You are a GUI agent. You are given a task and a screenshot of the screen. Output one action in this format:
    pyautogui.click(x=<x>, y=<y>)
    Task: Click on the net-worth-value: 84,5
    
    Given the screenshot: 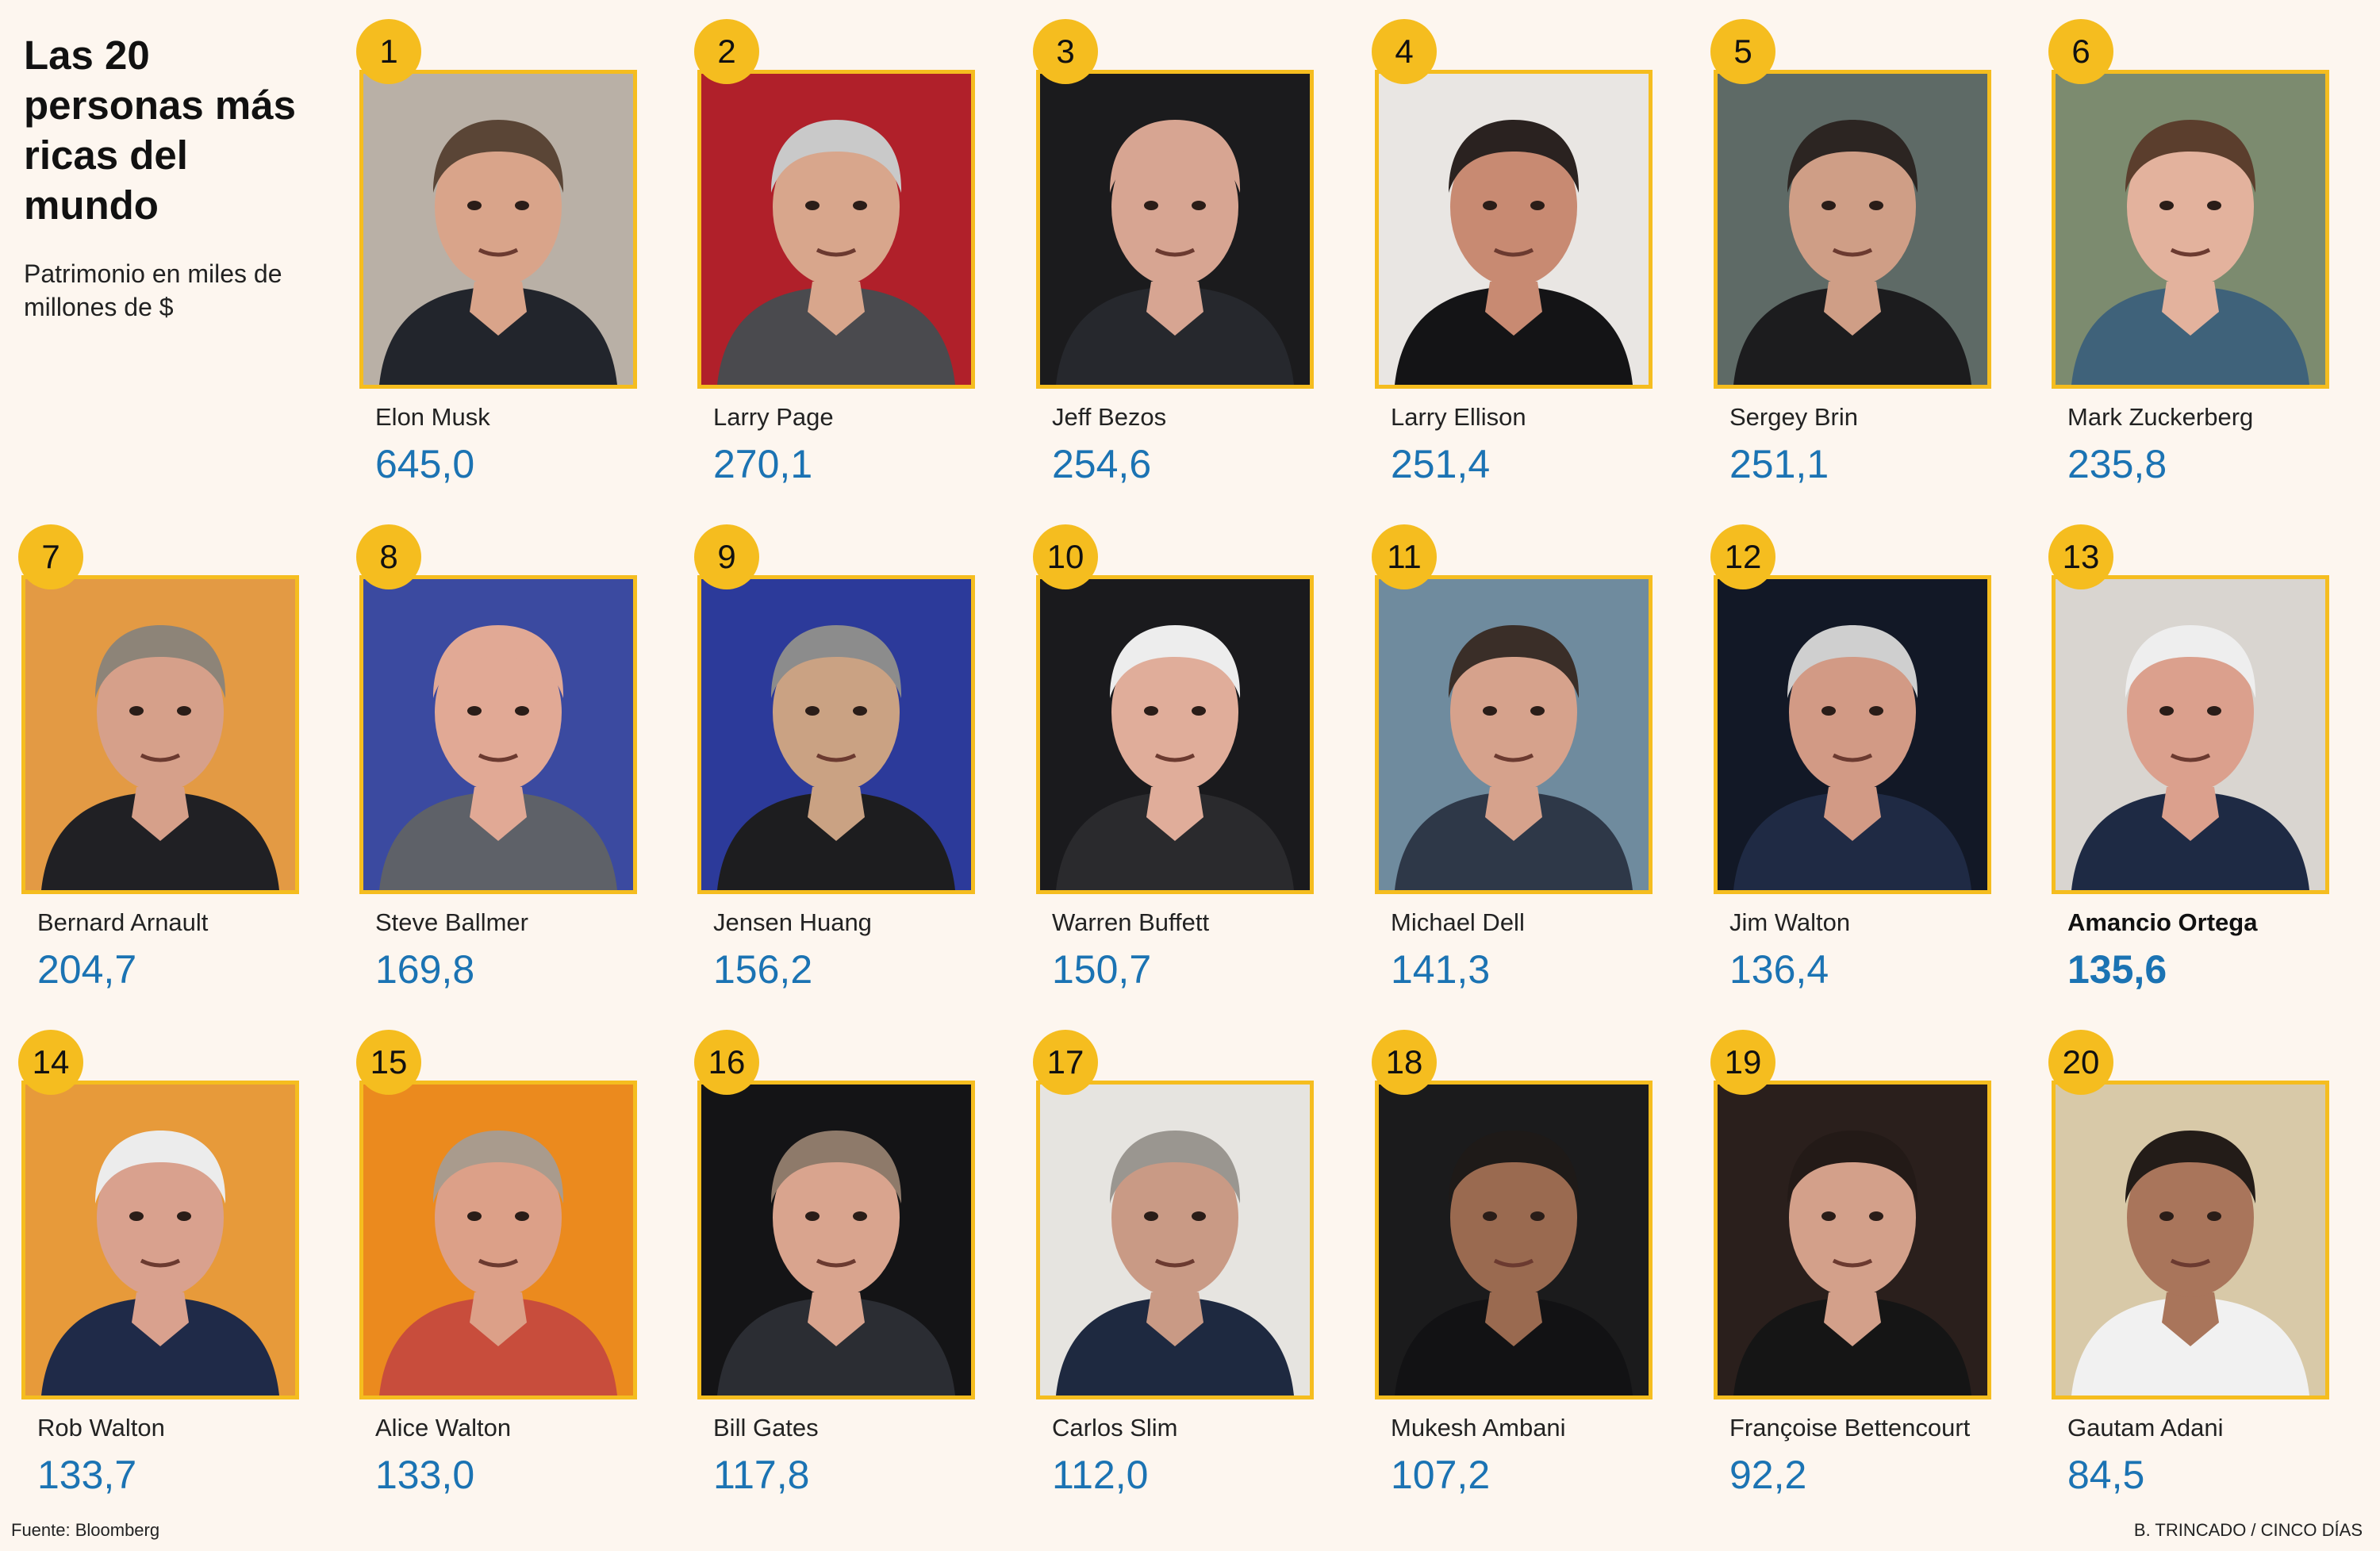 What is the action you would take?
    pyautogui.click(x=2106, y=1475)
    